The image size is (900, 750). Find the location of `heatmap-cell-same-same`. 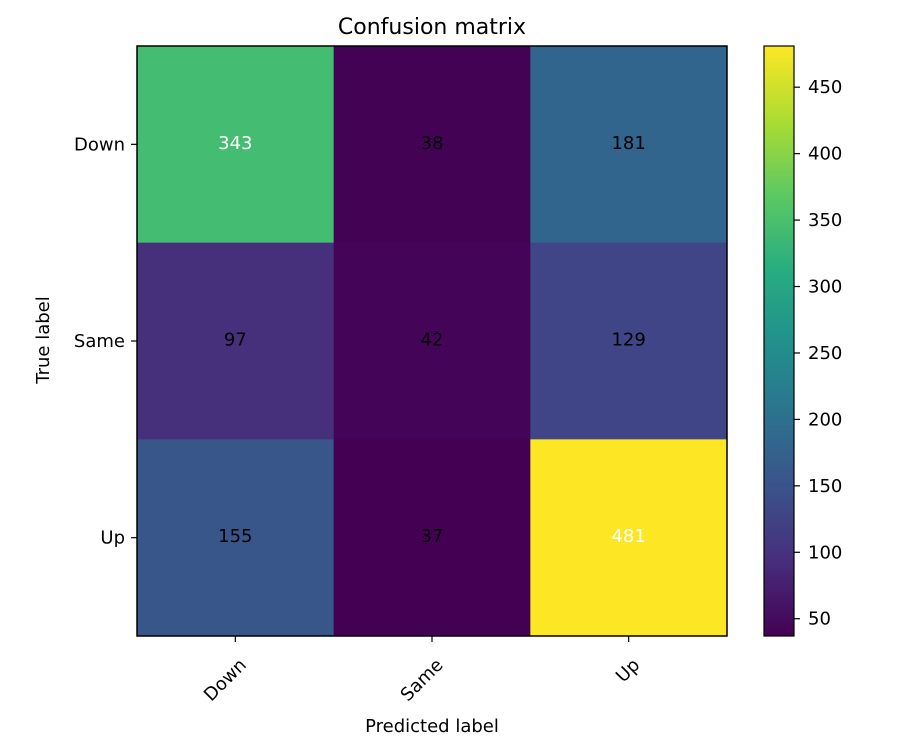

heatmap-cell-same-same is located at coordinates (432, 341).